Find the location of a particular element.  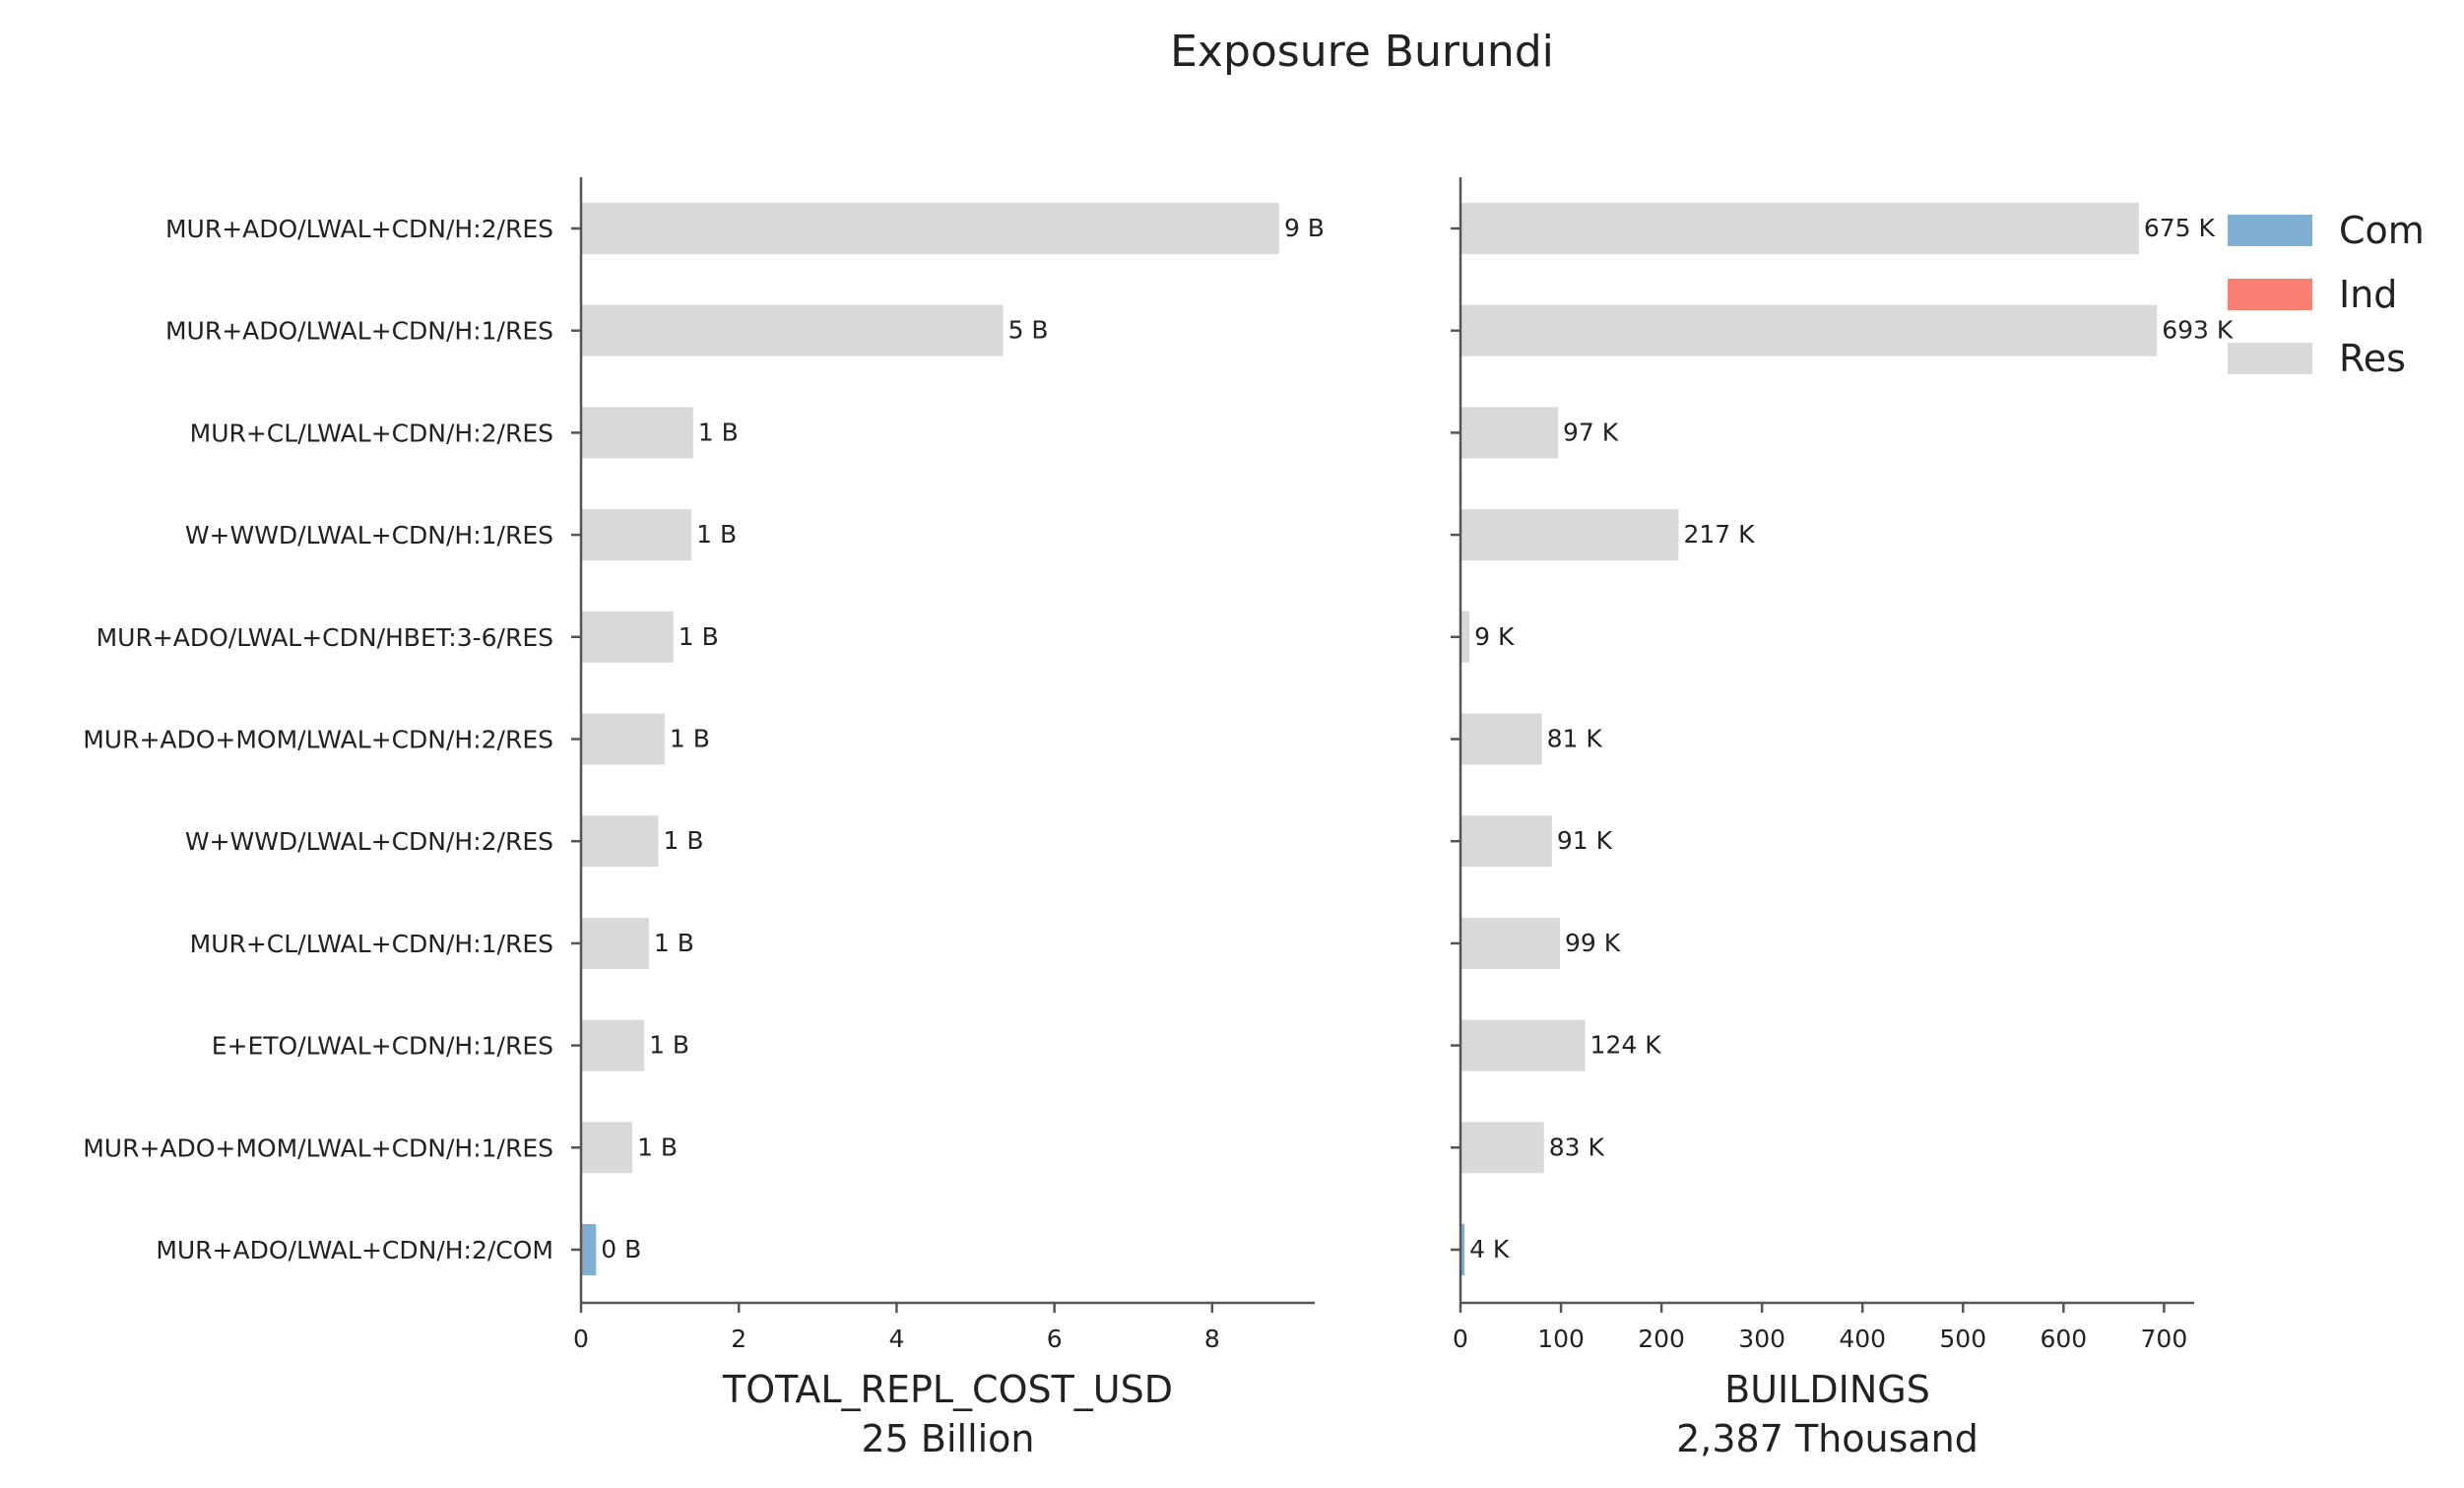

x-axis-subtitle: 2,387 Thousand is located at coordinates (1827, 1438).